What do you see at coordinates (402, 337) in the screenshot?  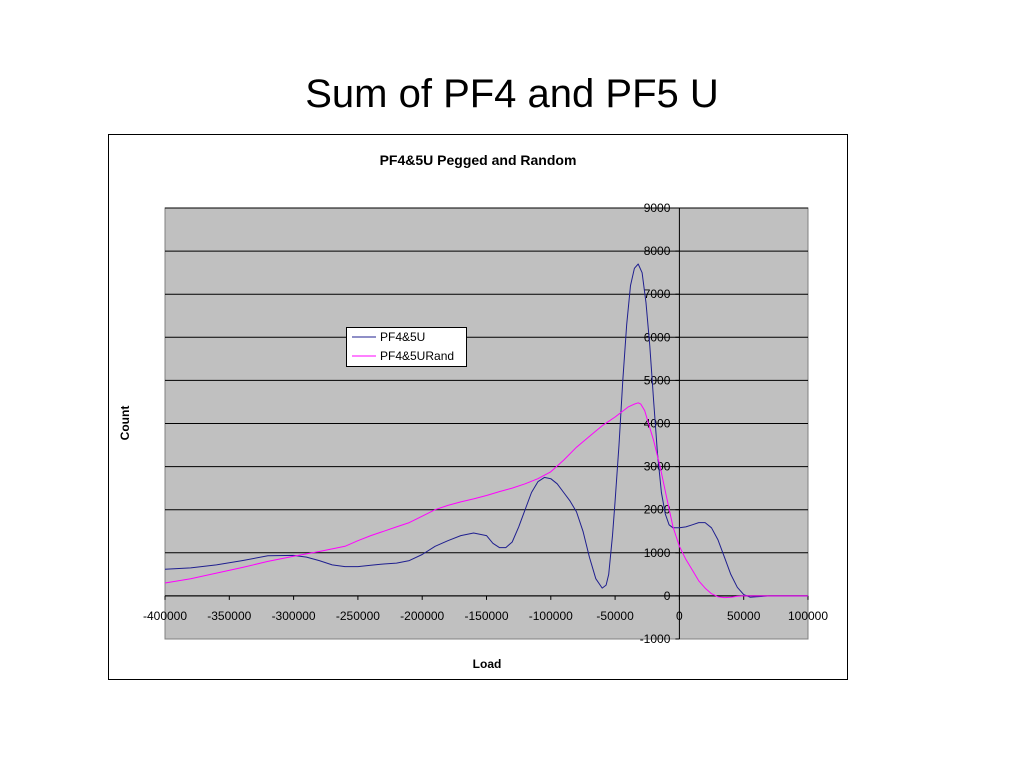 I see `legend-label-pf4-5u: PF4&5U` at bounding box center [402, 337].